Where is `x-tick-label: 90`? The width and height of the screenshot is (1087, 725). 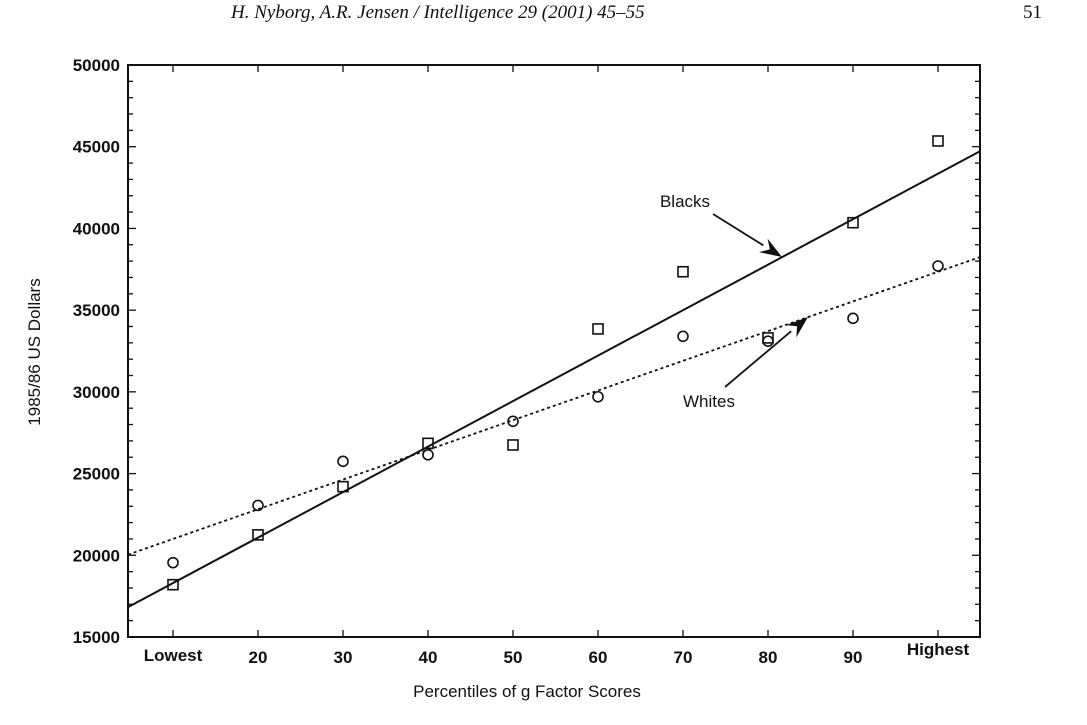
x-tick-label: 90 is located at coordinates (853, 657).